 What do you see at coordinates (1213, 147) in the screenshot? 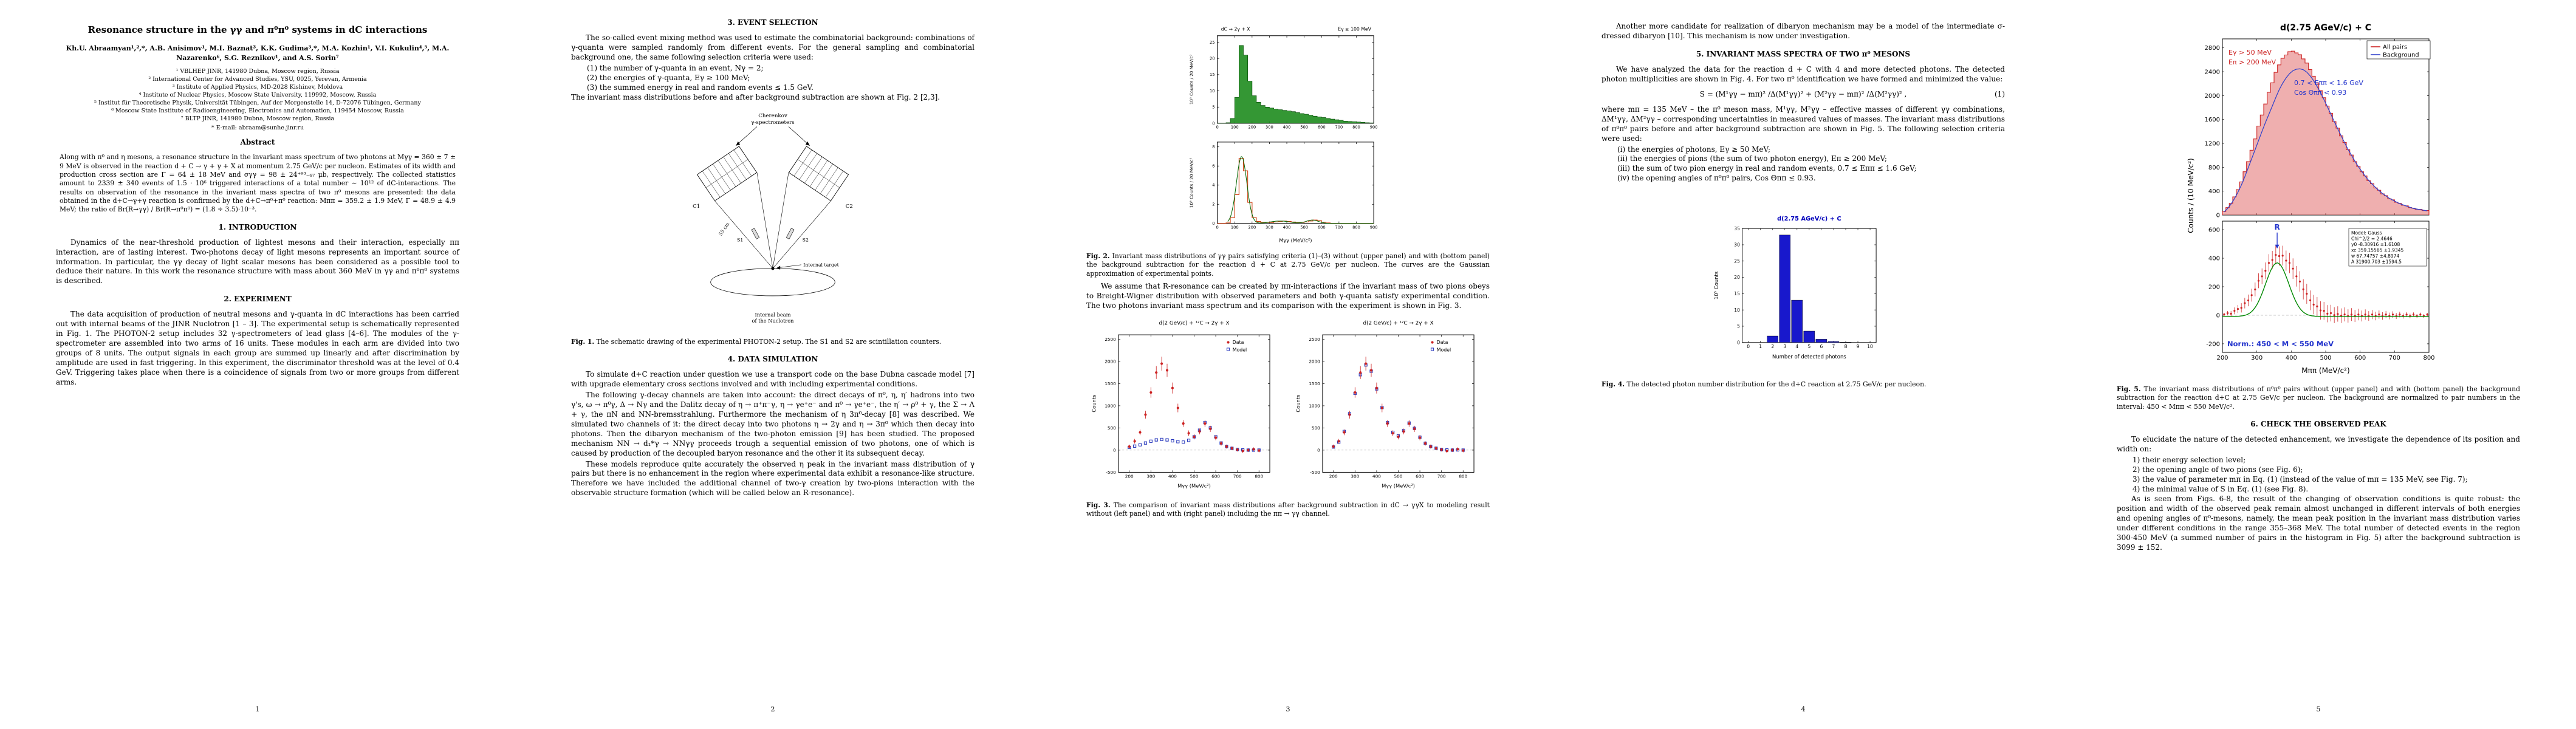
I see `svg-text: 8` at bounding box center [1213, 147].